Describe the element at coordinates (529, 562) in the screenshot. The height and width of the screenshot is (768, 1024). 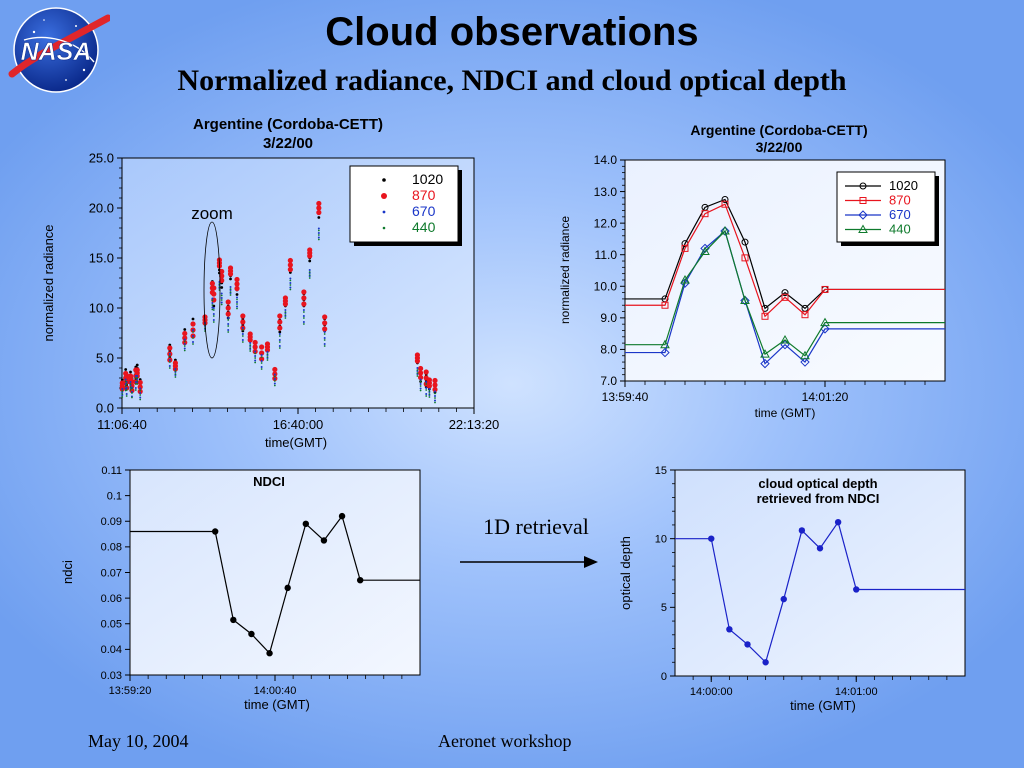
I see `retrieval-arrow-icon` at that location.